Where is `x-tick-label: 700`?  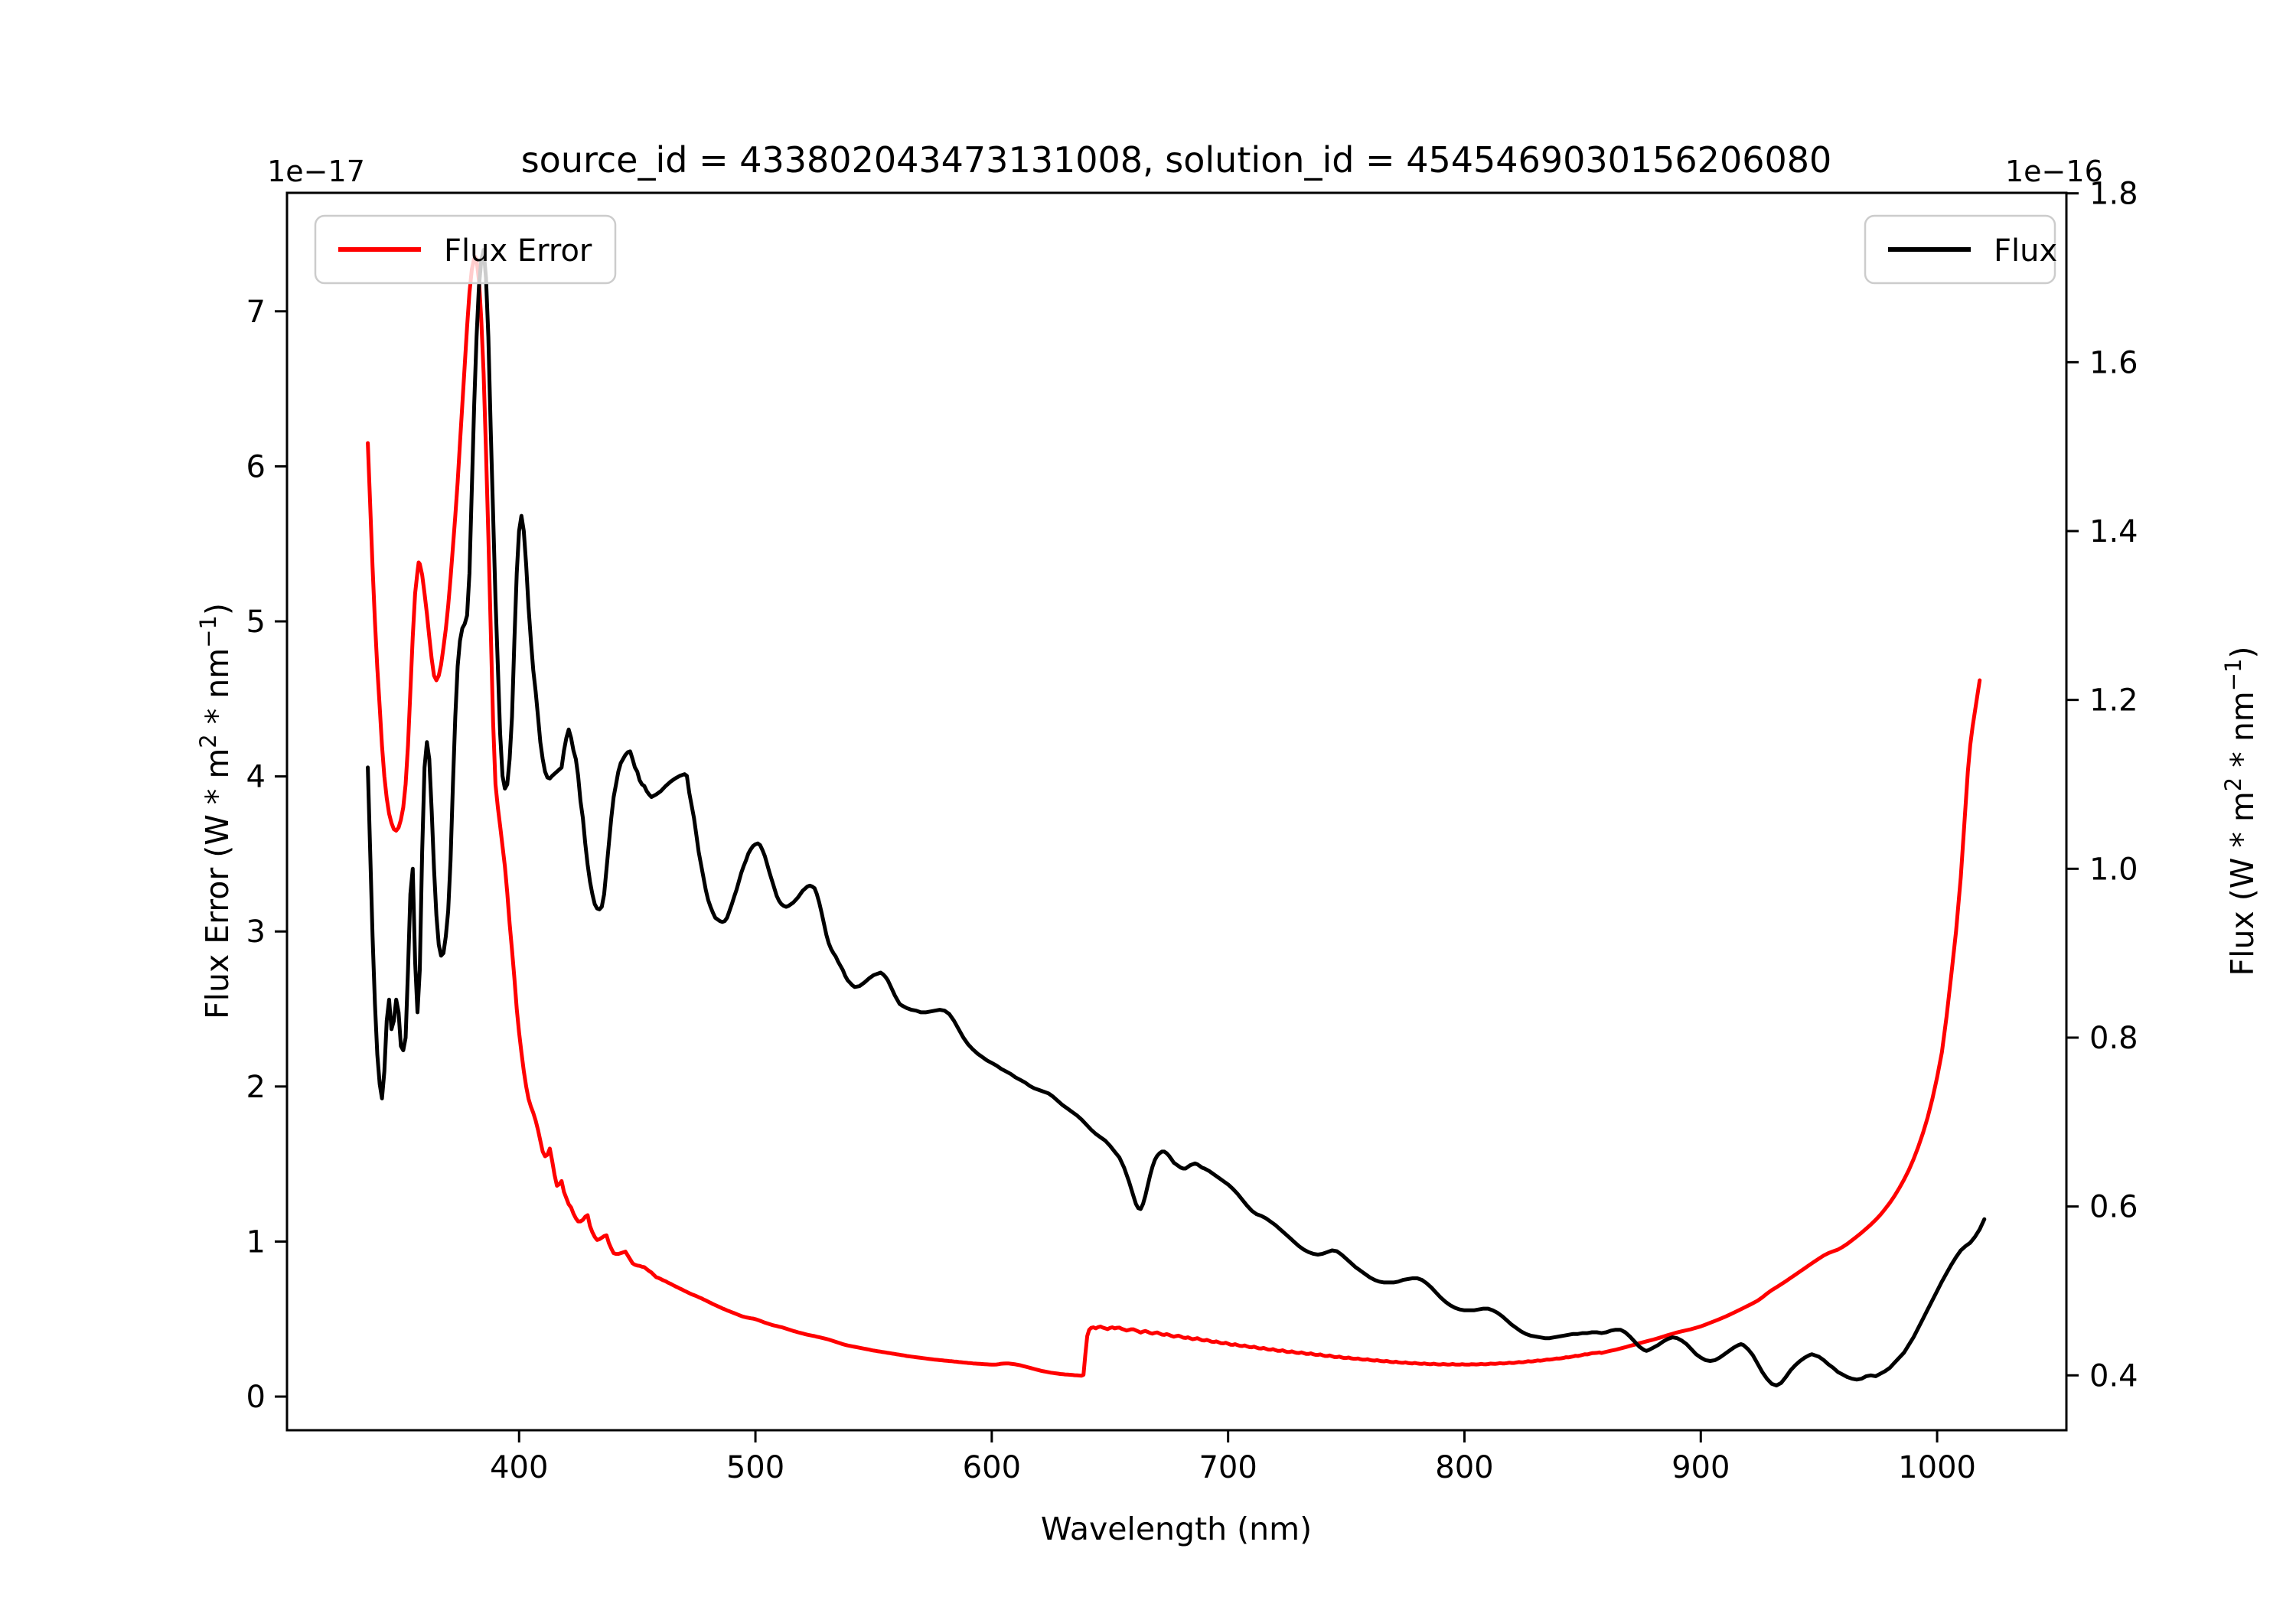 x-tick-label: 700 is located at coordinates (1228, 1467).